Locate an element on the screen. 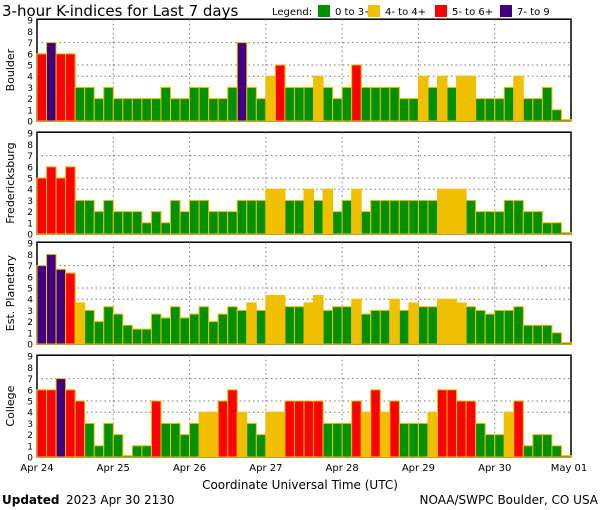 The image size is (600, 510). y-tick-label: 5 is located at coordinates (30, 180).